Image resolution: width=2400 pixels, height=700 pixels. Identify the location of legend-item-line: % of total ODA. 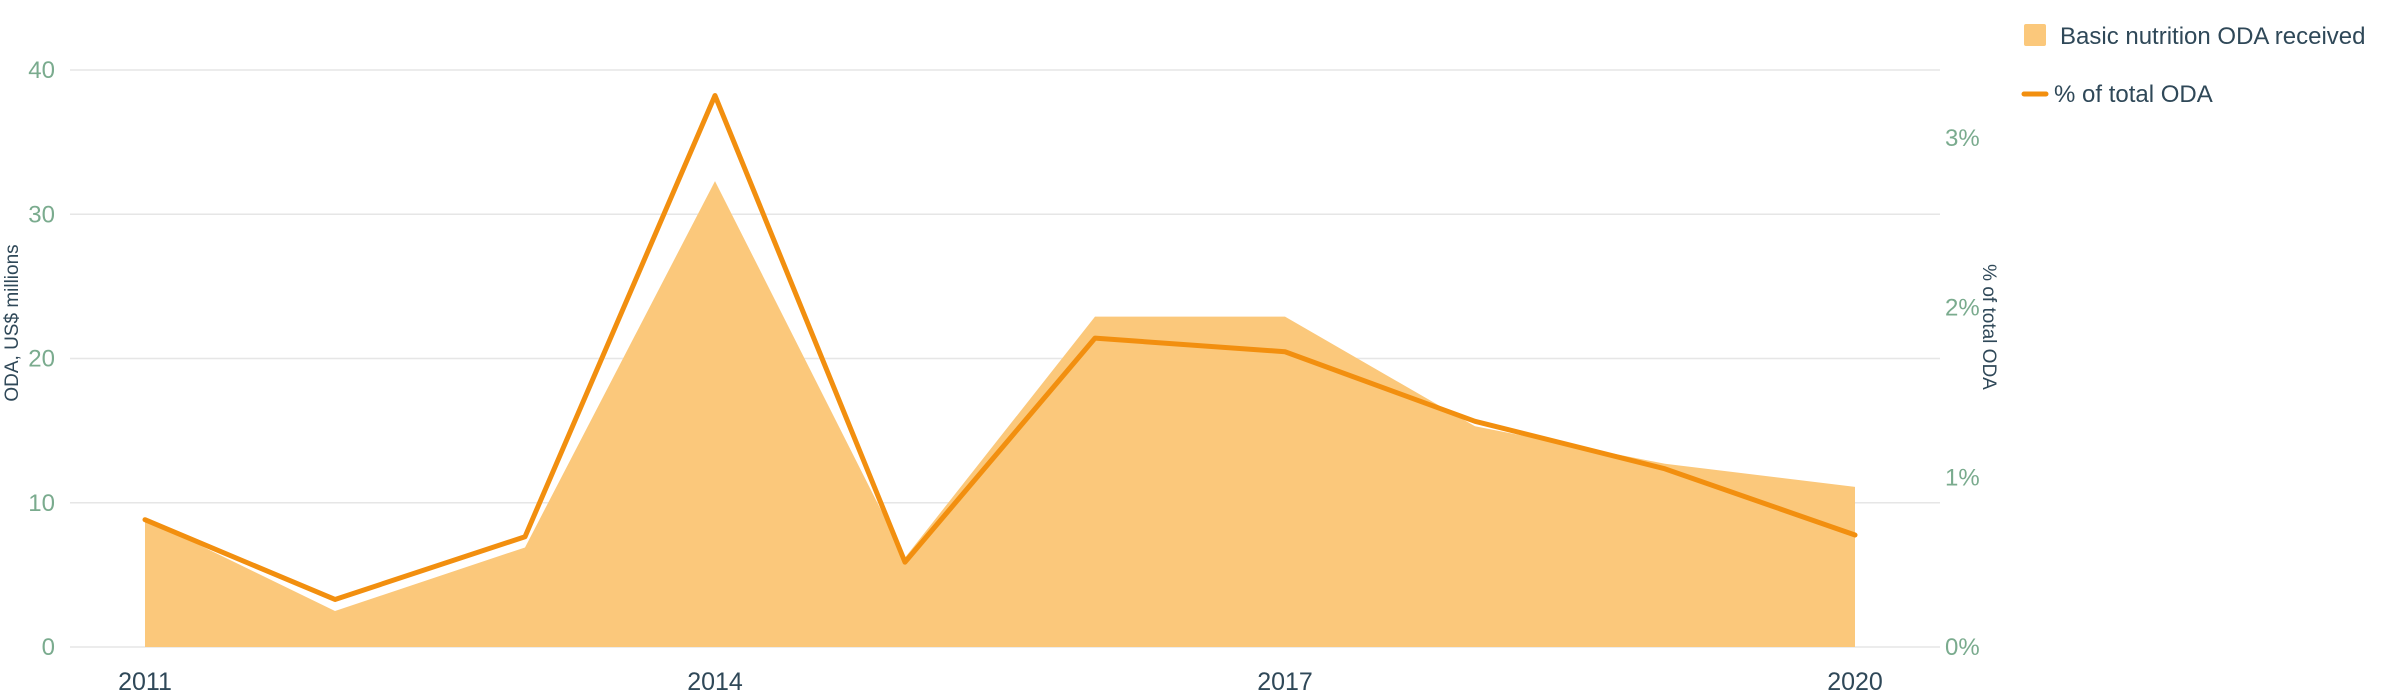
(2117, 94).